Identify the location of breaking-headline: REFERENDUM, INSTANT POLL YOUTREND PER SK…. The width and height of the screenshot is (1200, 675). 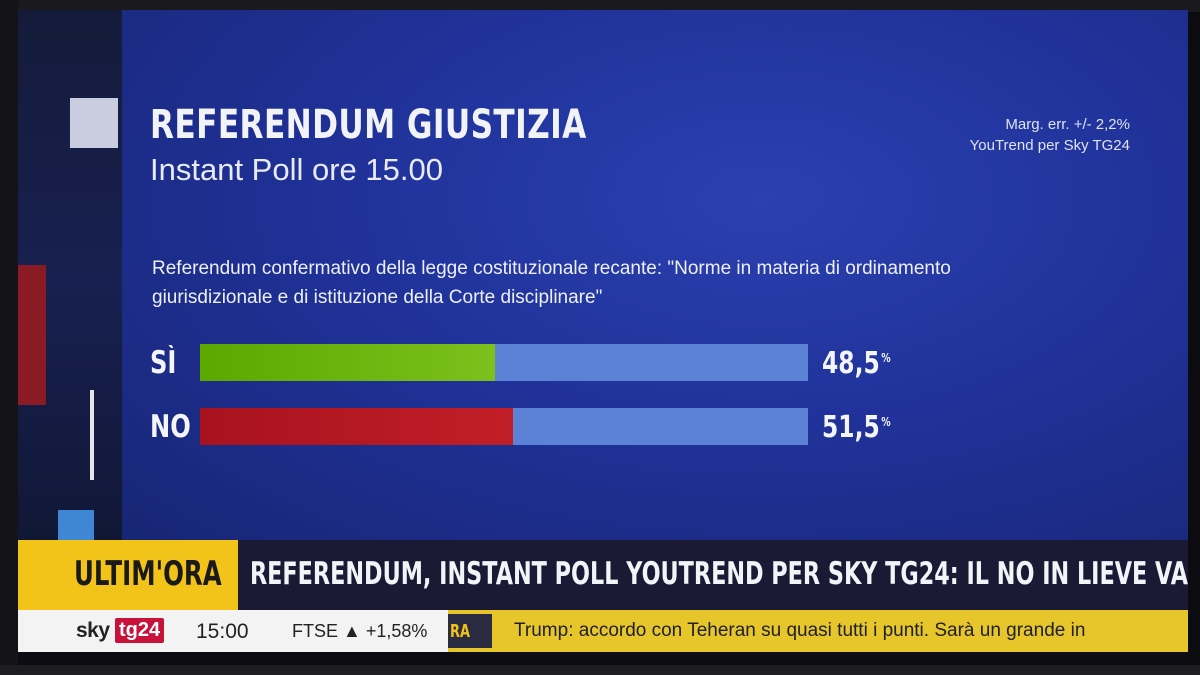
(719, 574).